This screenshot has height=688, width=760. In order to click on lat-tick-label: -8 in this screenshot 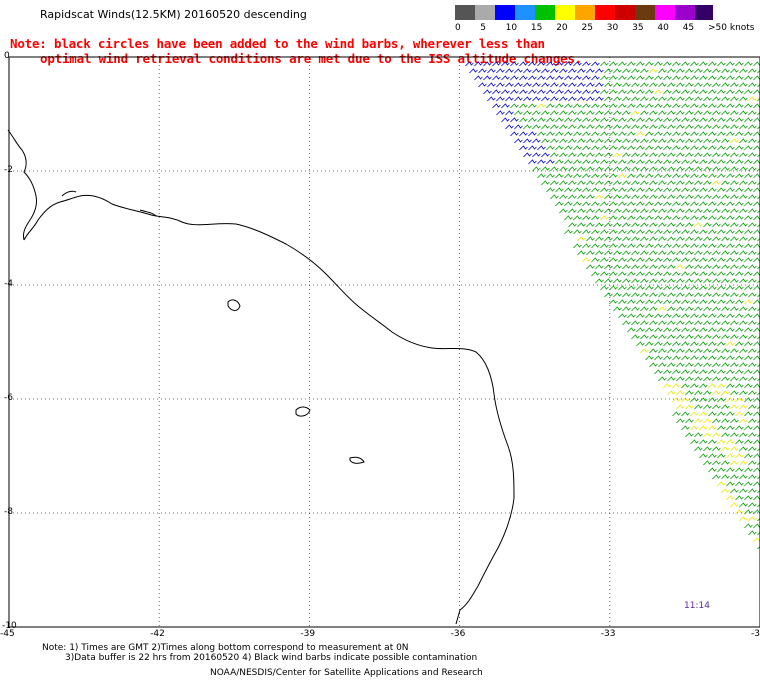, I will do `click(8, 512)`.